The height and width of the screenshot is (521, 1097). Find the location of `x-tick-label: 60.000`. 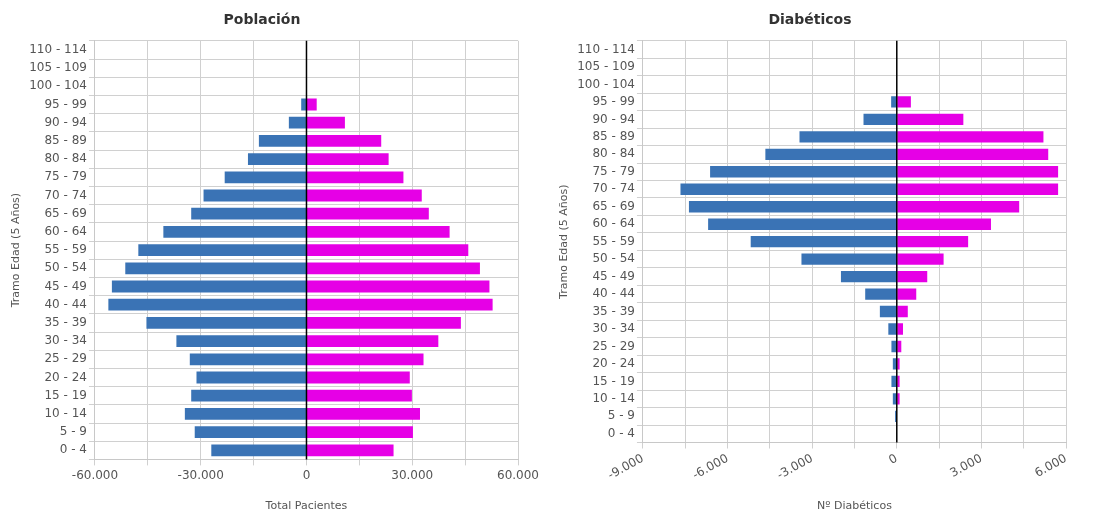

x-tick-label: 60.000 is located at coordinates (518, 474).